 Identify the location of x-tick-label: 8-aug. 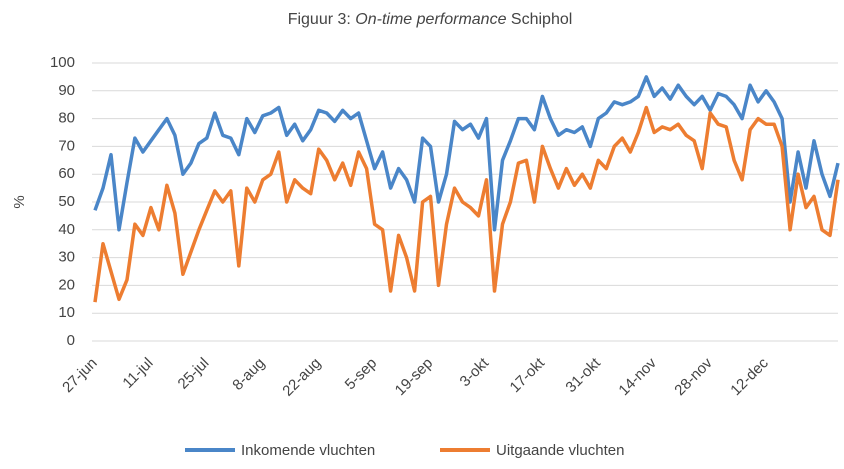
(248, 374).